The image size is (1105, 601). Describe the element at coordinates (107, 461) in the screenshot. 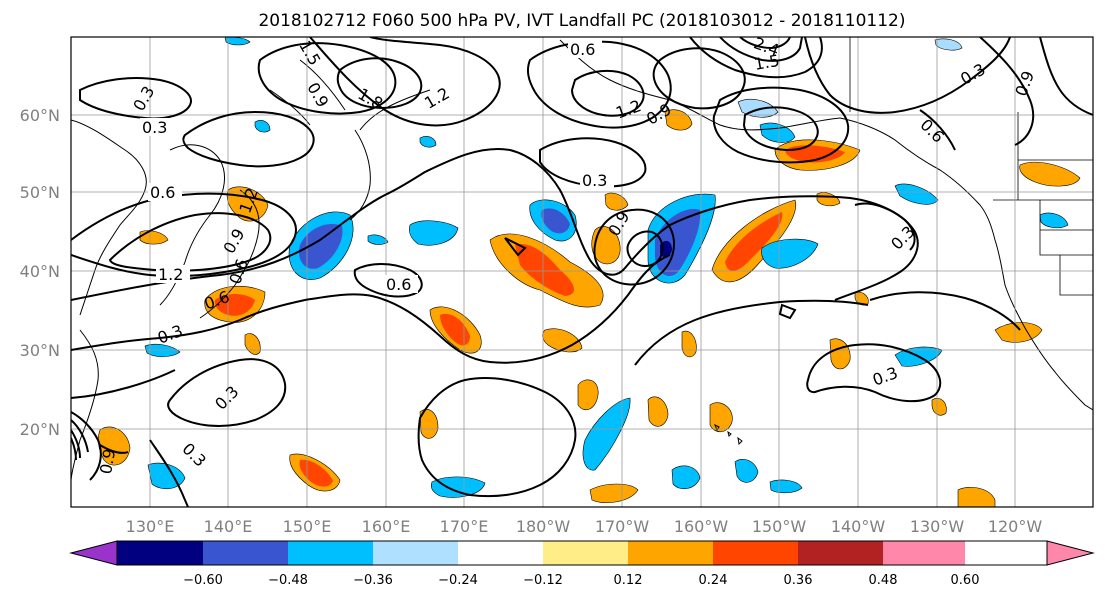

I see `contour-label: 0.9` at that location.